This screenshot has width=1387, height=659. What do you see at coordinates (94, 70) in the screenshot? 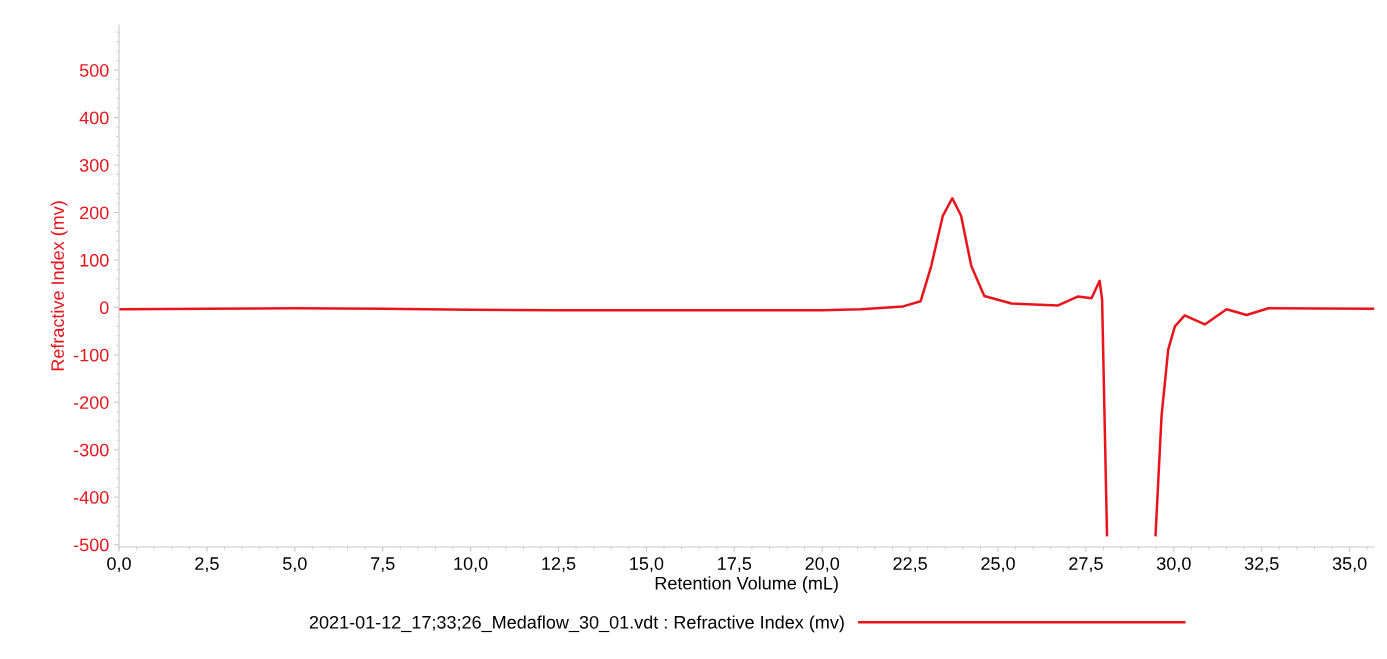
I see `y-tick-label: 500` at bounding box center [94, 70].